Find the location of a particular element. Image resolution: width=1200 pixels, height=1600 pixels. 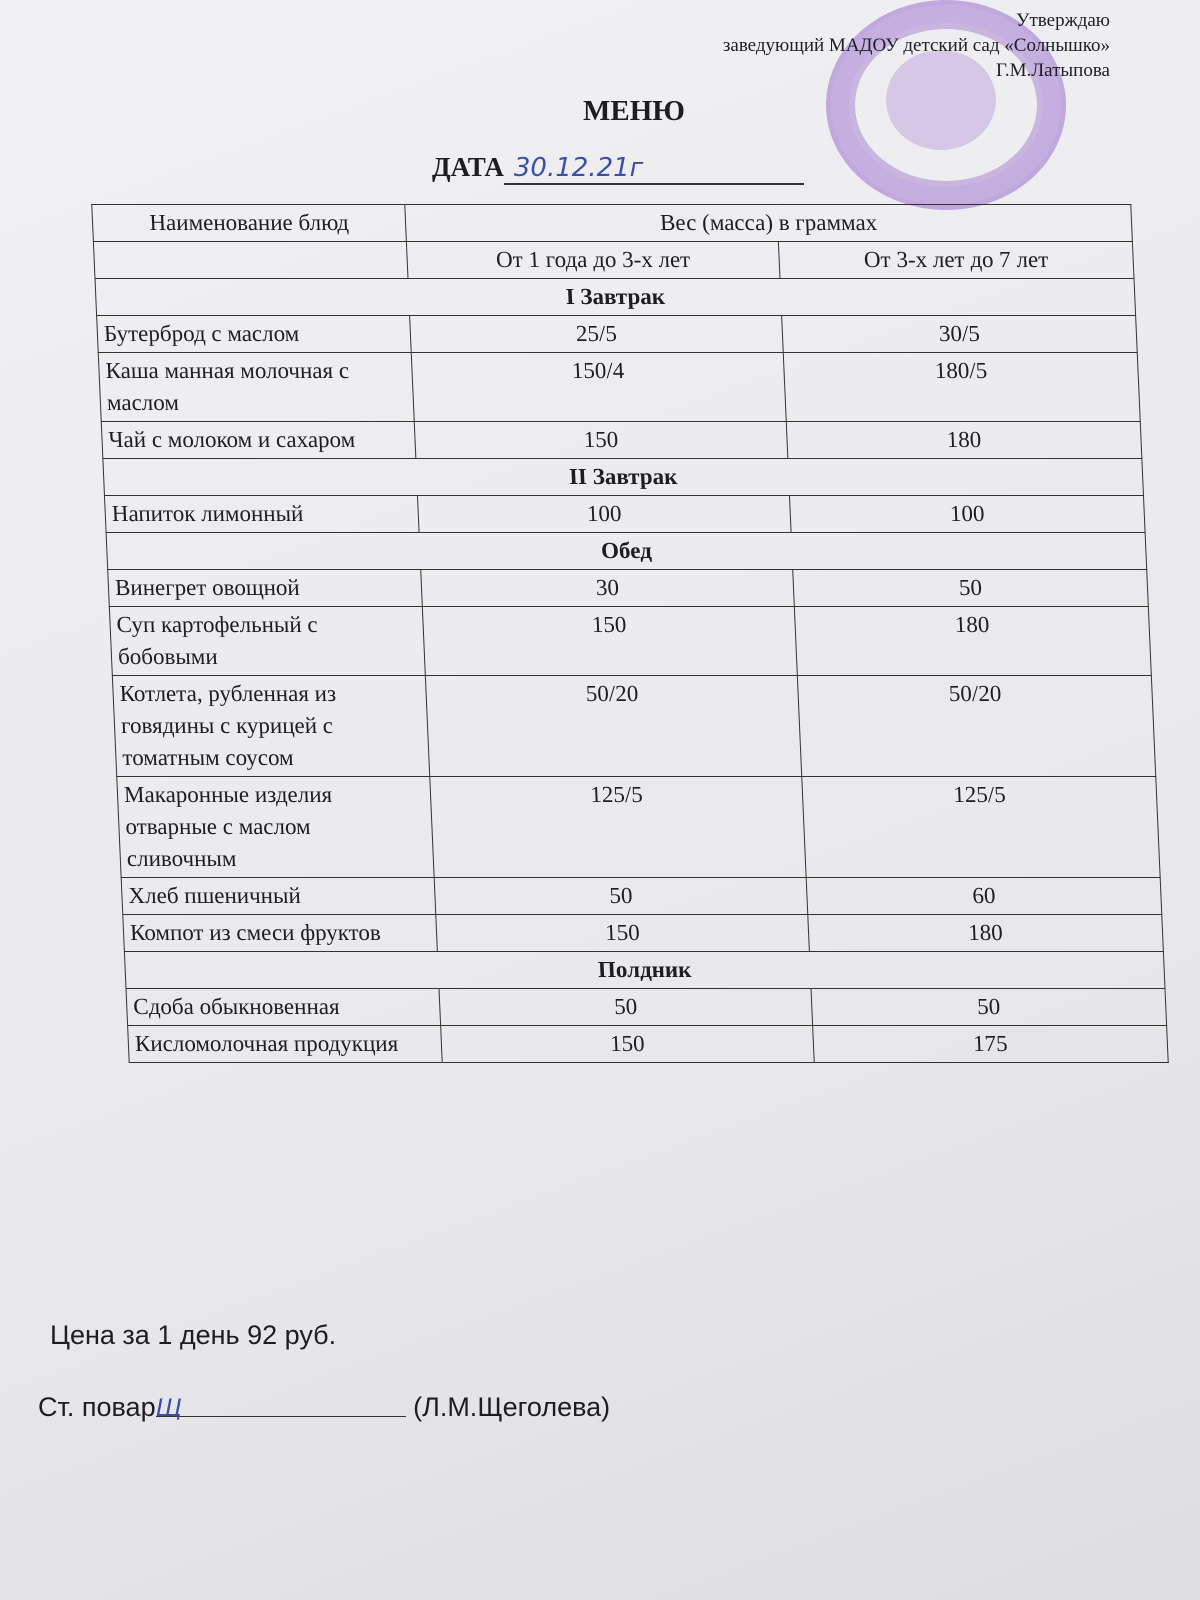

dish-name: Каша манная молочная с маслом is located at coordinates (256, 387).